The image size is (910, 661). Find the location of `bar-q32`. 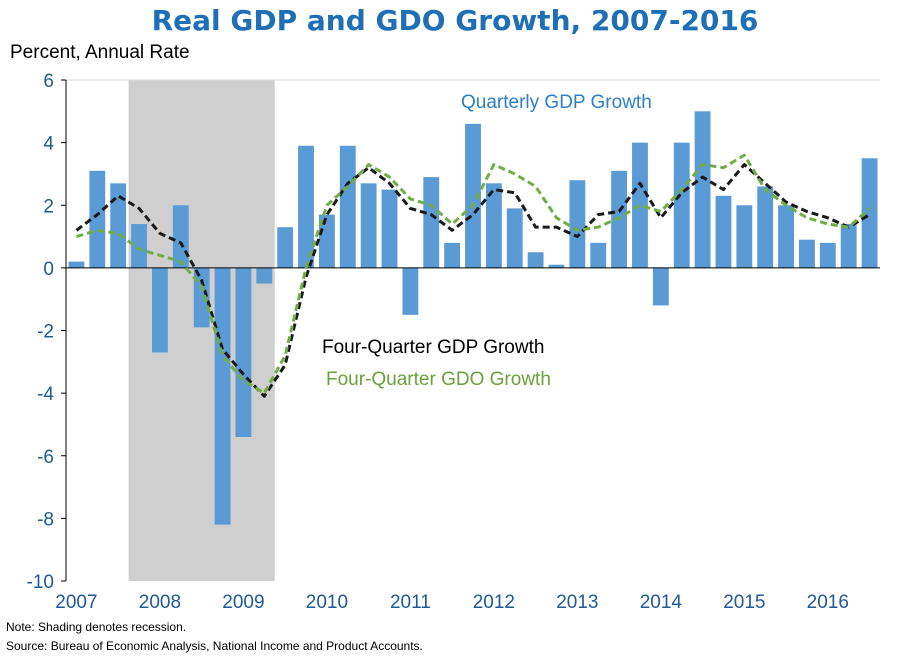

bar-q32 is located at coordinates (723, 231).